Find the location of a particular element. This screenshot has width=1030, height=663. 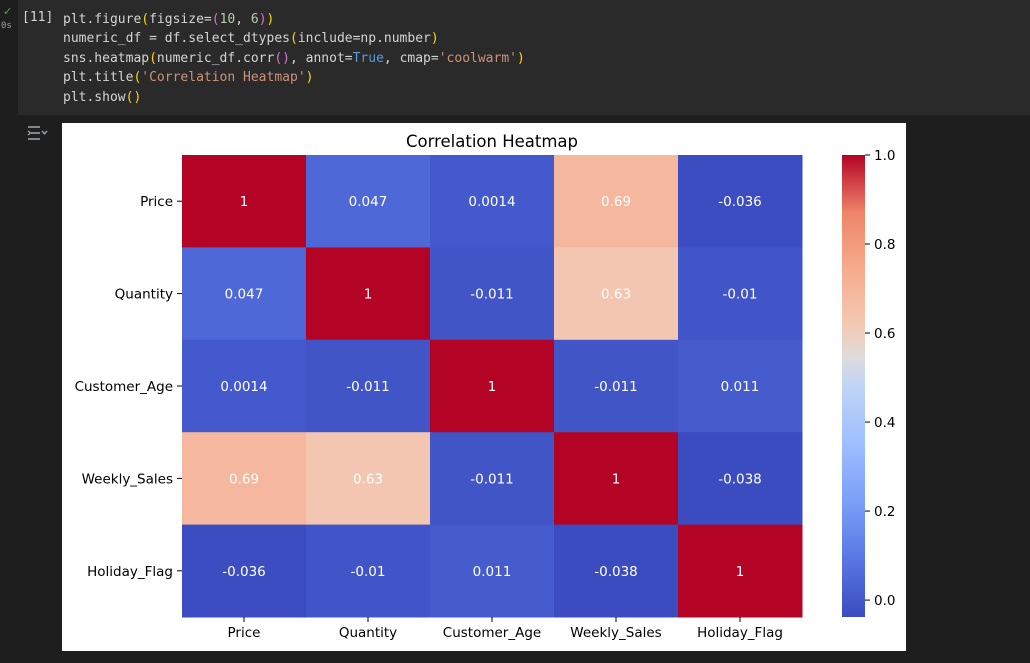

cell-gutter: ✓ 0s is located at coordinates (9, 57).